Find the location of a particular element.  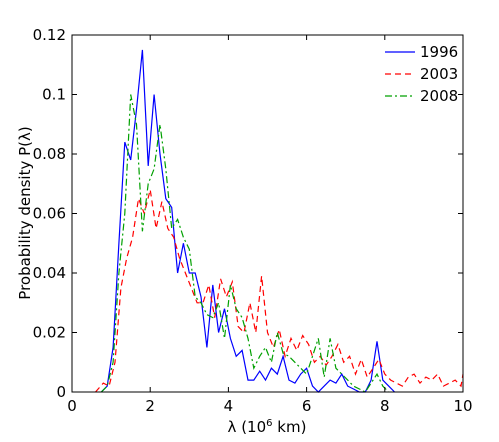

y-axis-label: Probability density P(λ) is located at coordinates (25, 212).